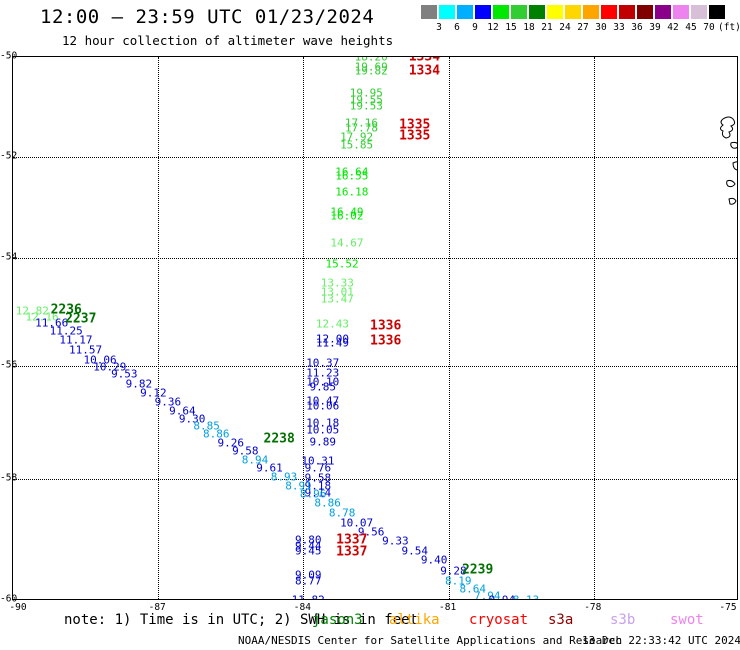 The width and height of the screenshot is (740, 650). What do you see at coordinates (347, 216) in the screenshot?
I see `wave-height-observation: 16.02` at bounding box center [347, 216].